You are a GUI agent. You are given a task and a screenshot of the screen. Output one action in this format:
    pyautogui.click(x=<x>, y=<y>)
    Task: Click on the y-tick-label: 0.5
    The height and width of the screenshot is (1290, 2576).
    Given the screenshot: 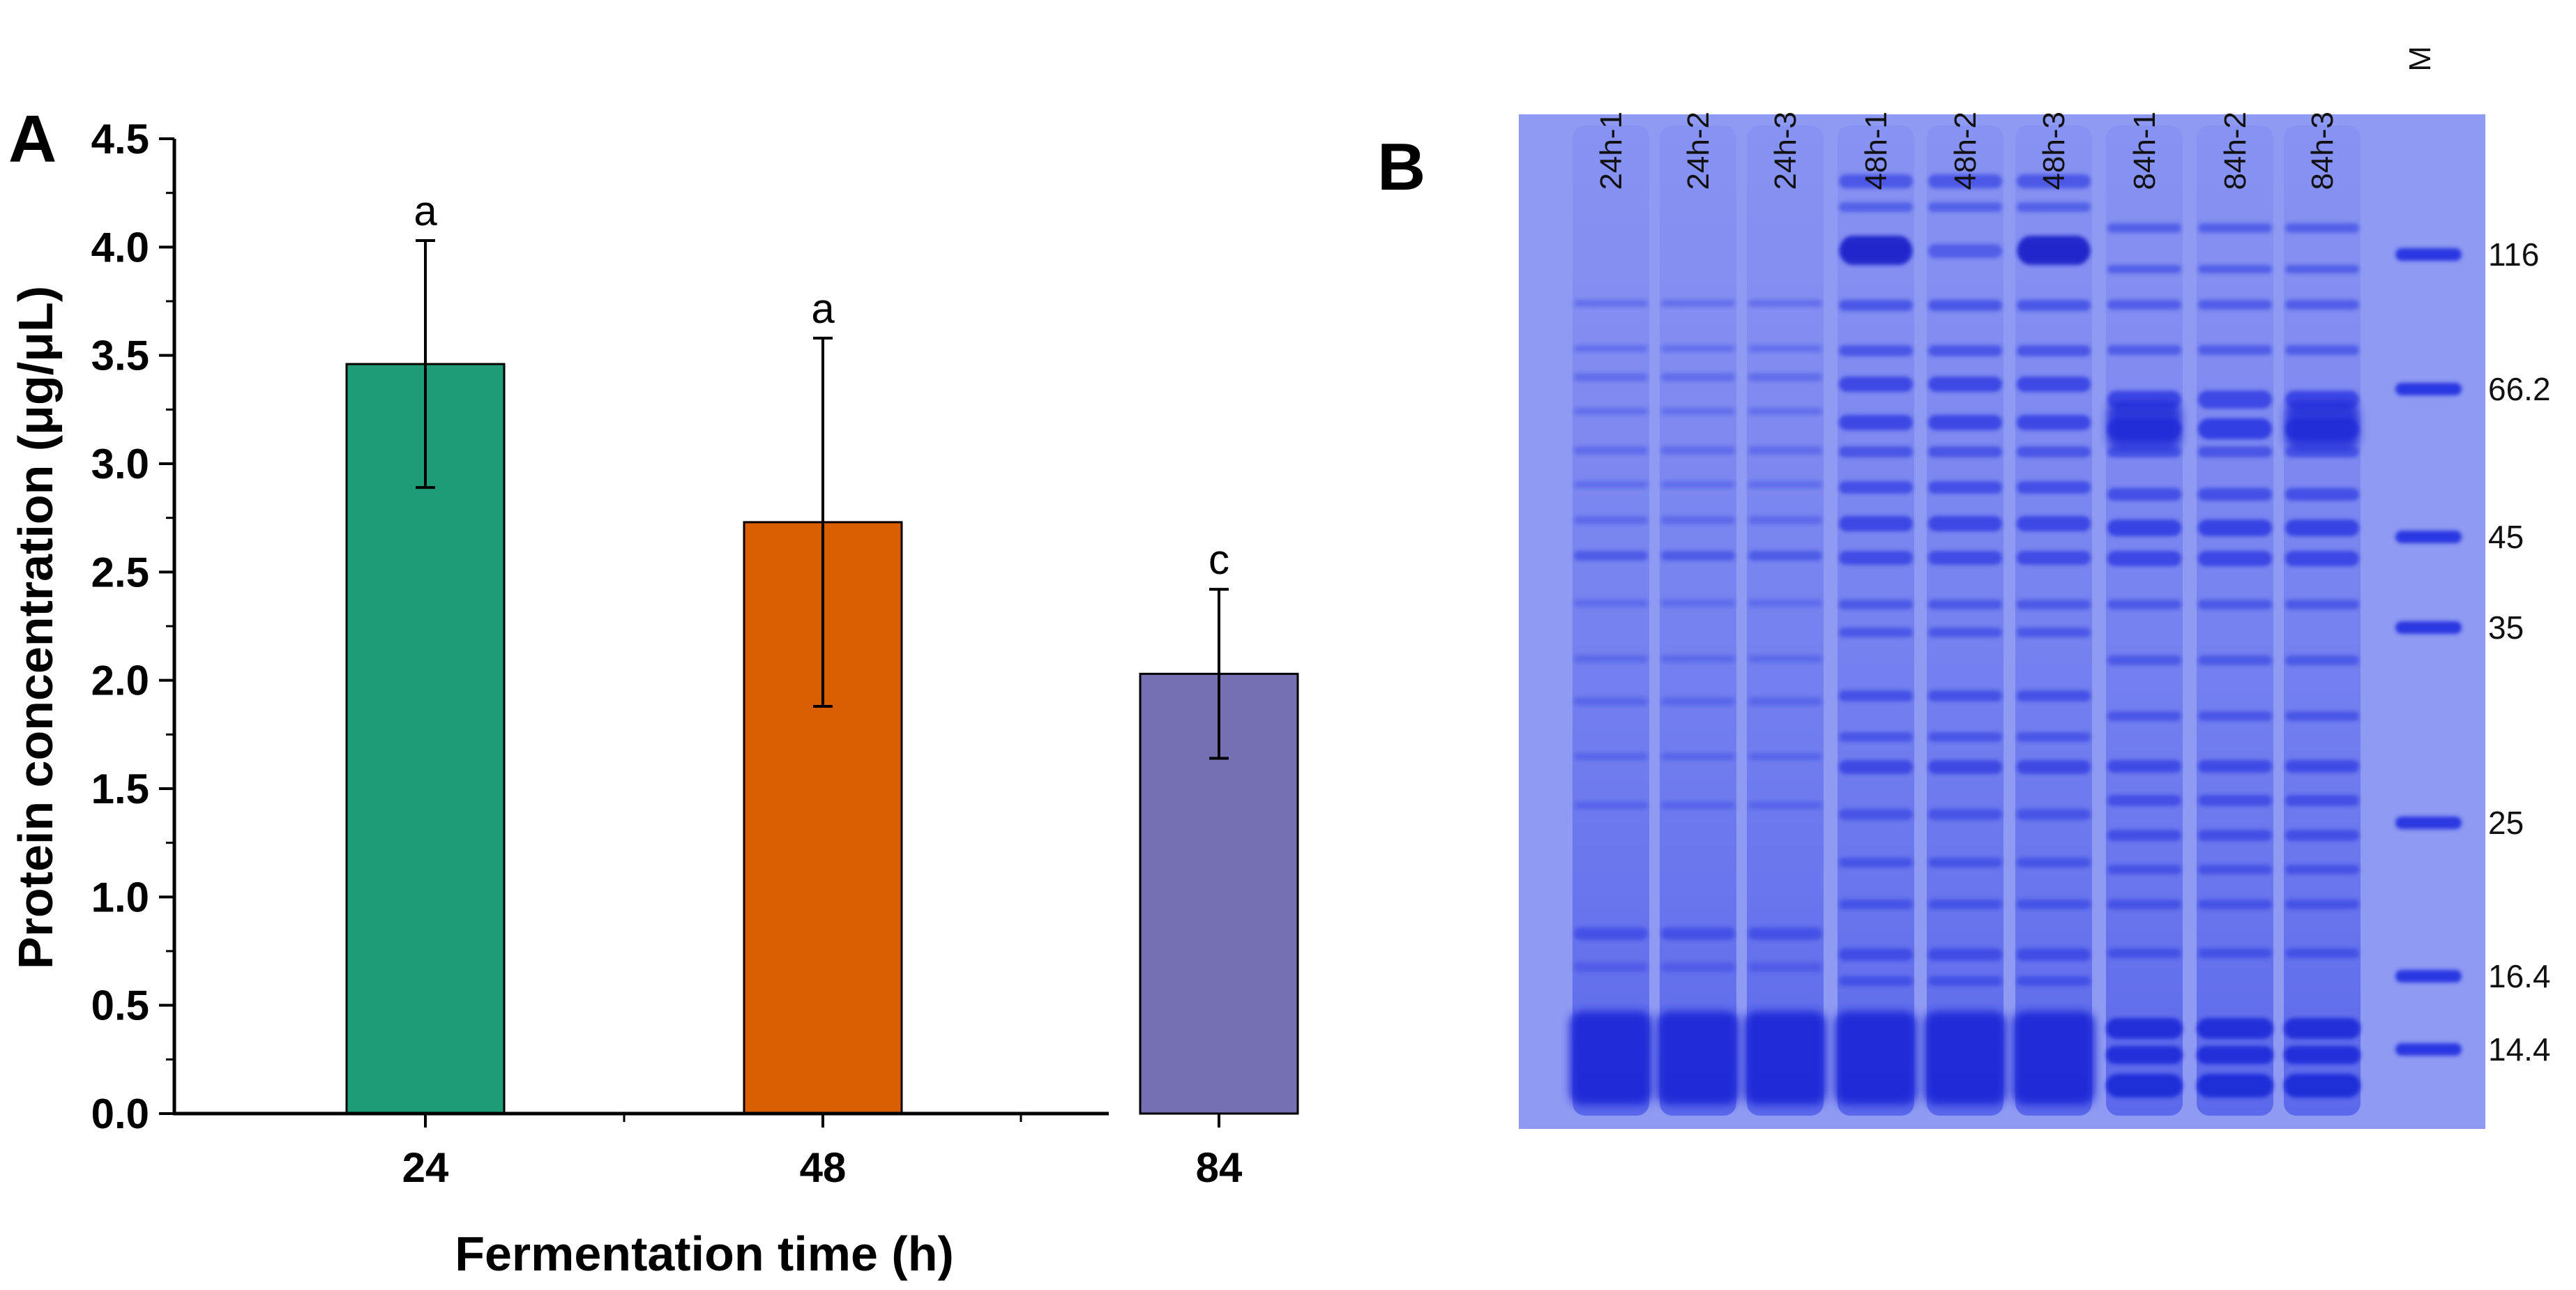 What is the action you would take?
    pyautogui.click(x=120, y=1005)
    